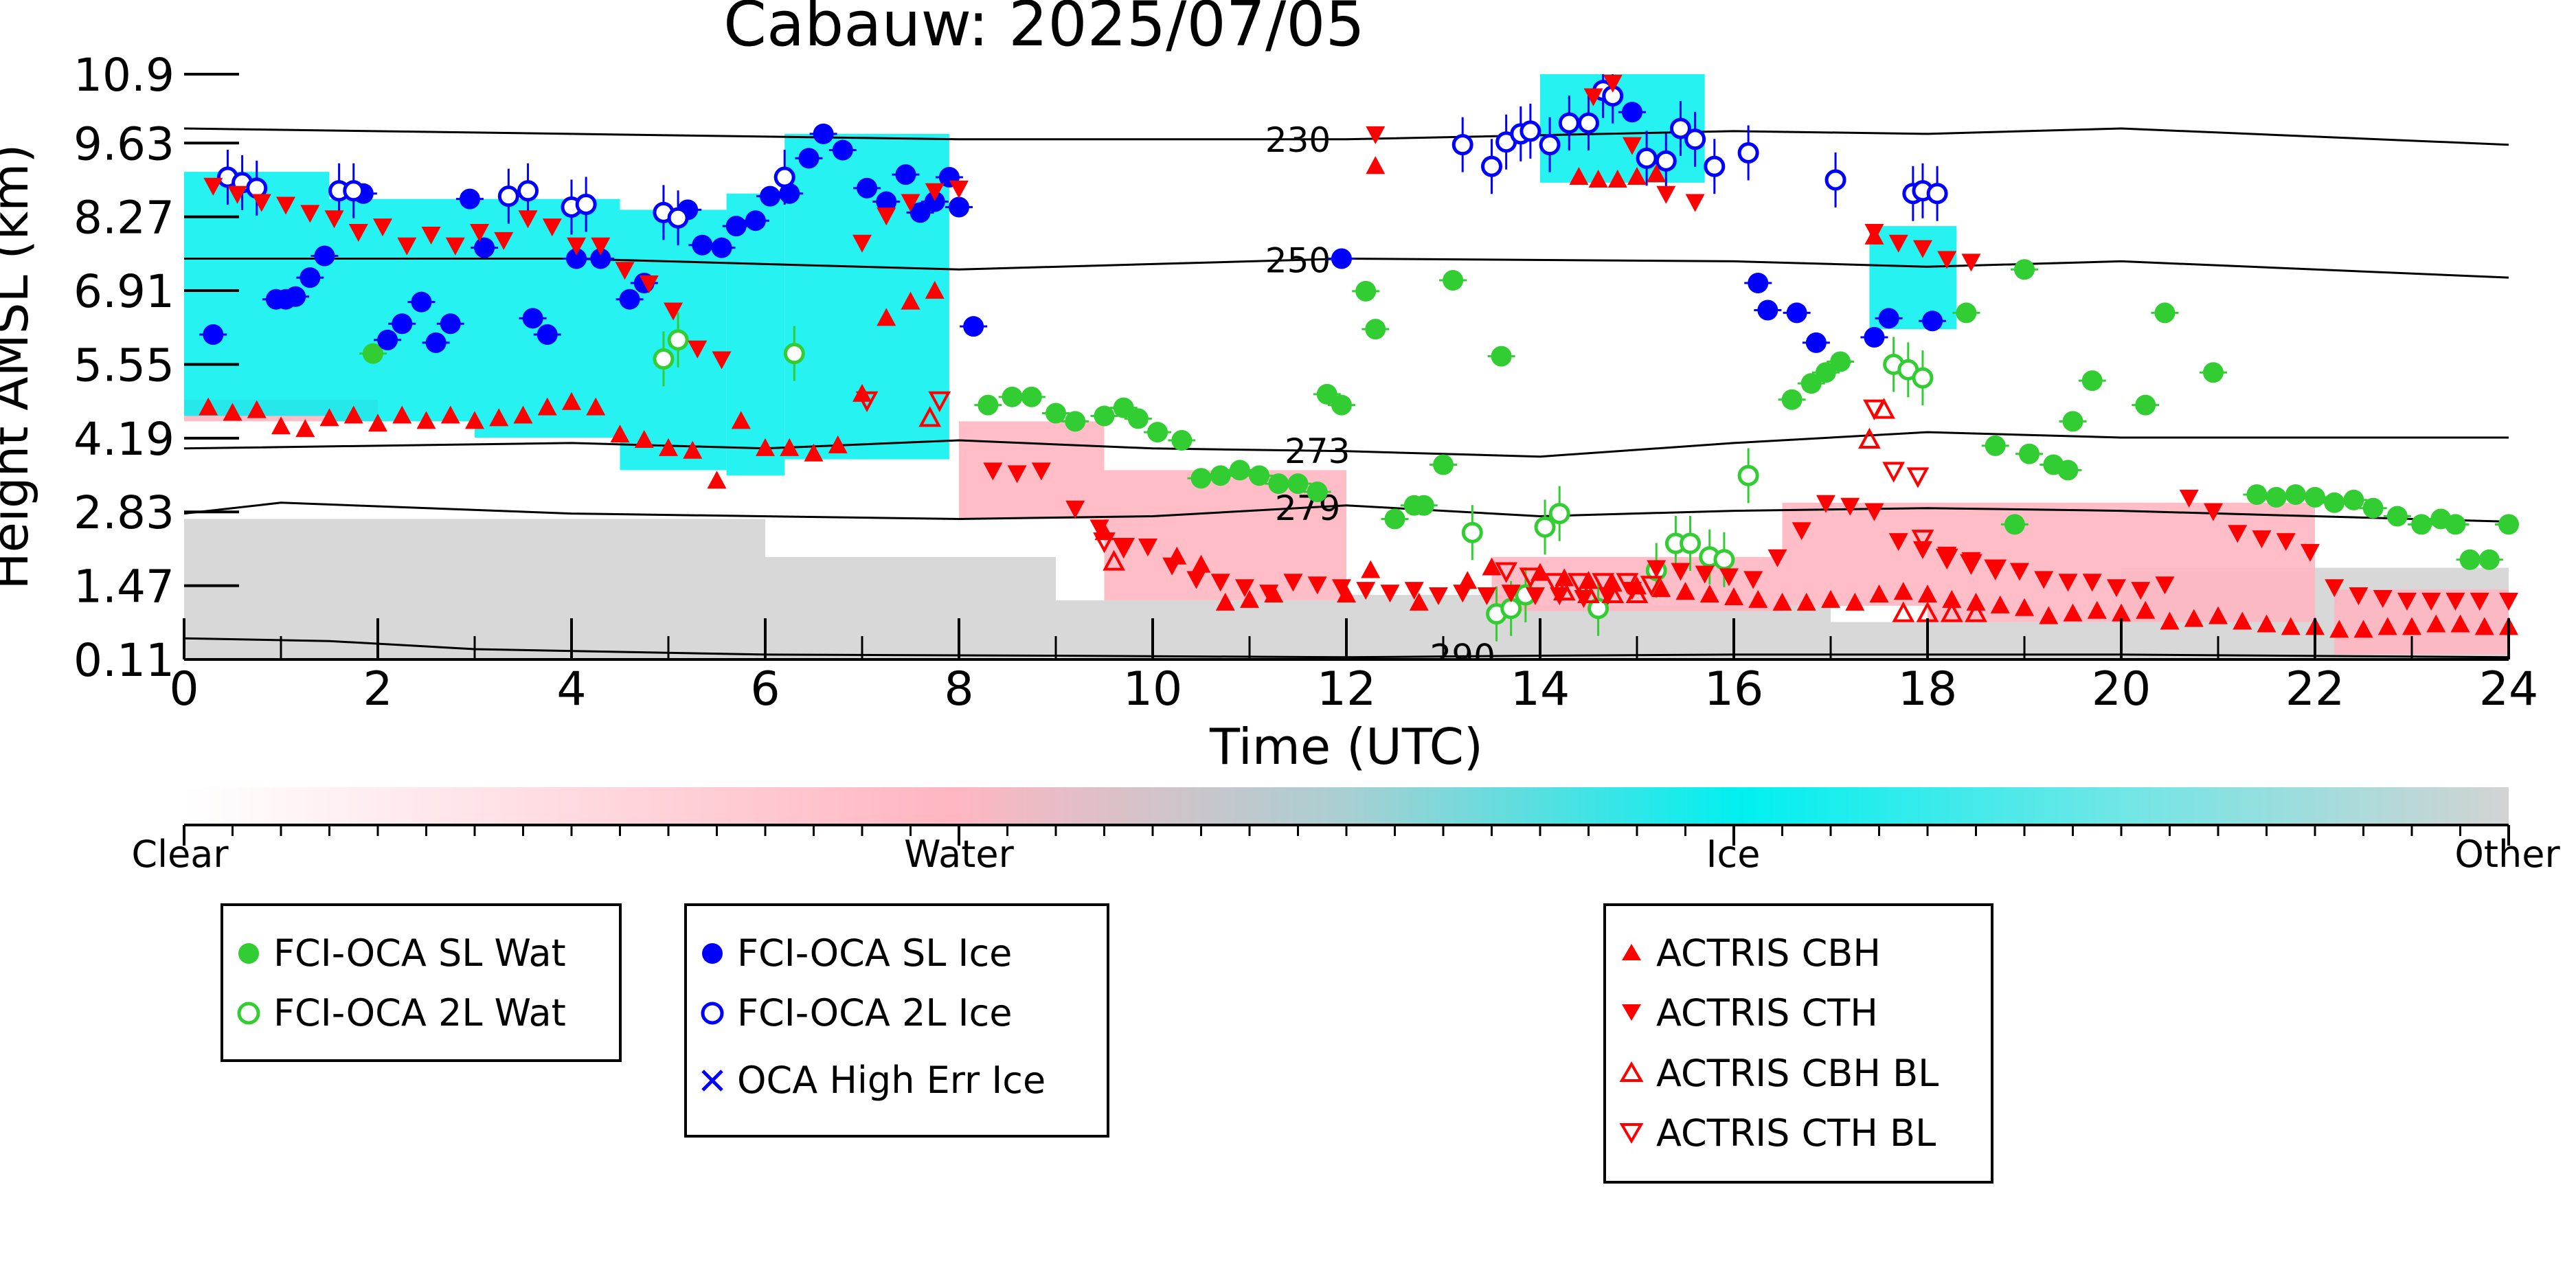  I want to click on y-tick-label: 0.11, so click(124, 660).